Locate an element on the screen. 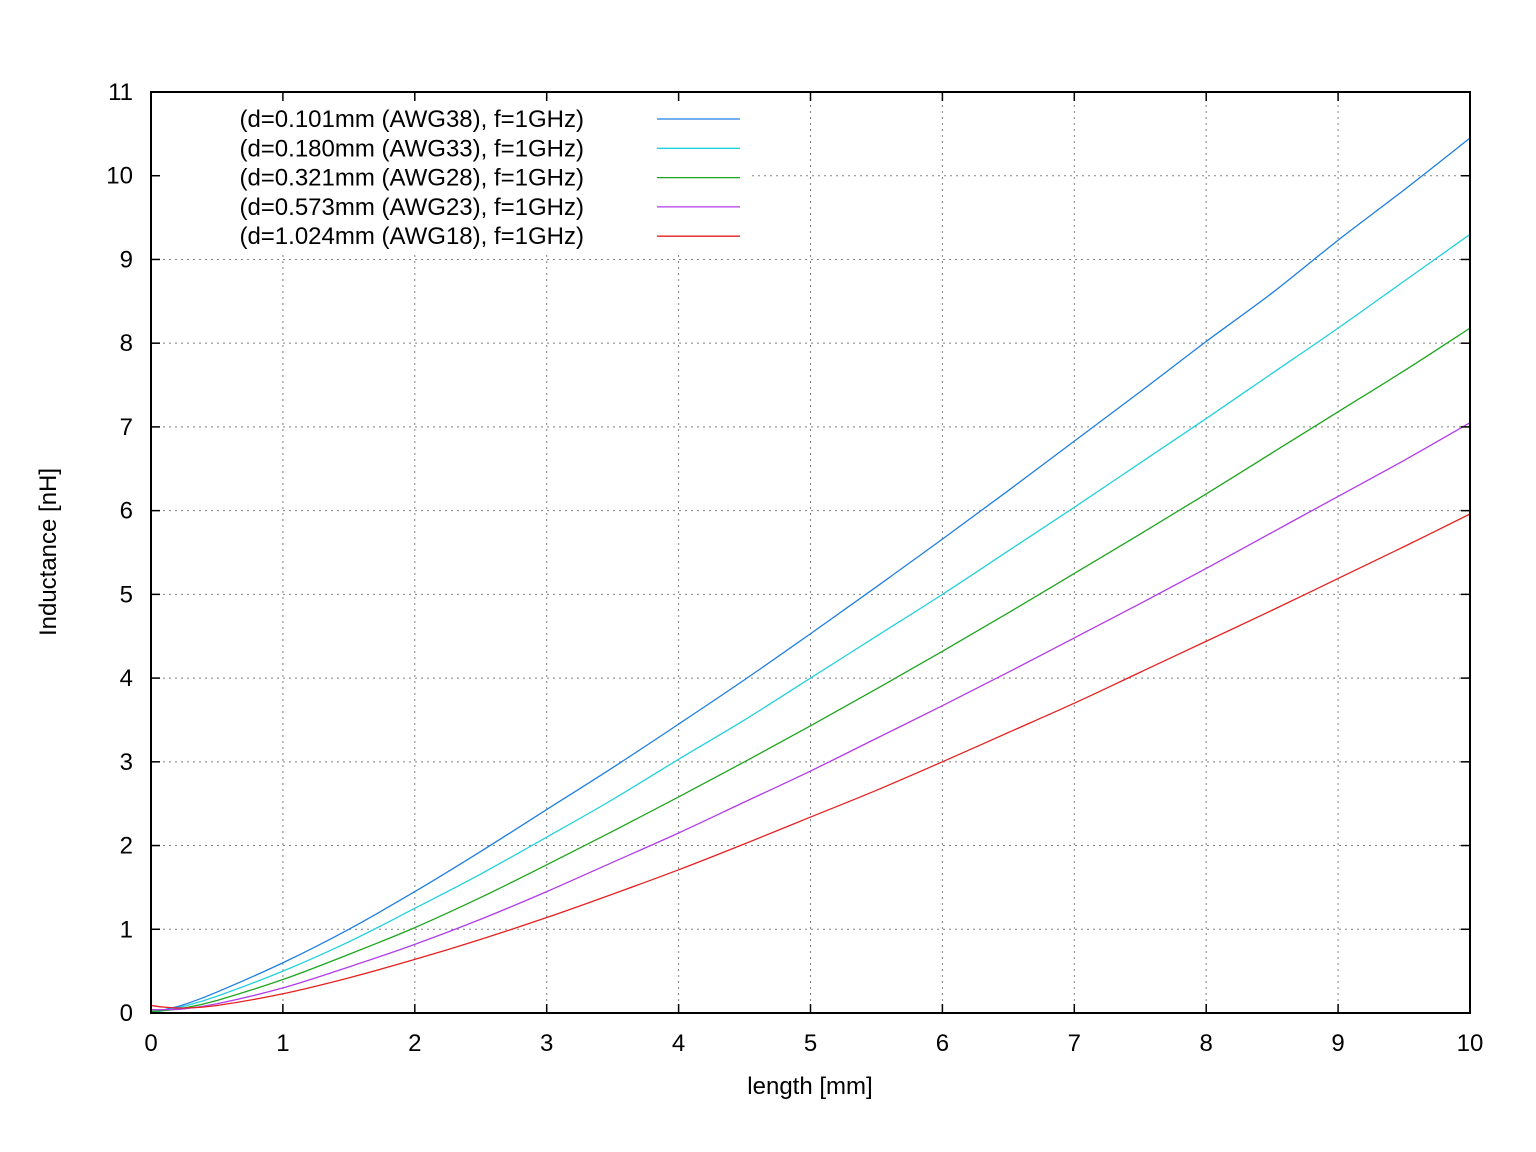 This screenshot has width=1536, height=1152. y-tick-label: 9 is located at coordinates (126, 259).